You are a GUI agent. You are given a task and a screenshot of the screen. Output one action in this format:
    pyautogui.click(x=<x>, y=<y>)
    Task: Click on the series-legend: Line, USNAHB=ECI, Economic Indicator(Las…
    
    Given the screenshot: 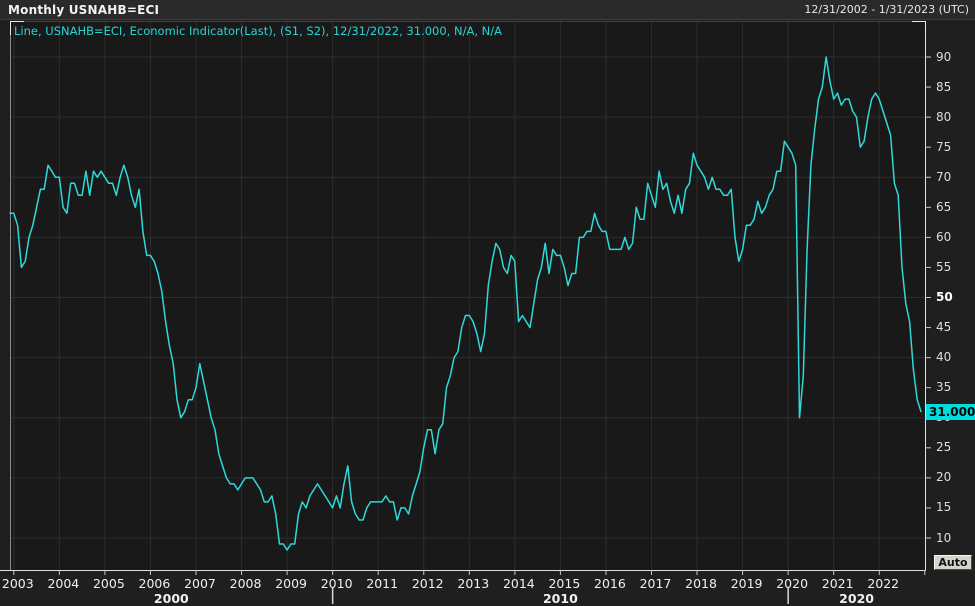 What is the action you would take?
    pyautogui.click(x=258, y=31)
    